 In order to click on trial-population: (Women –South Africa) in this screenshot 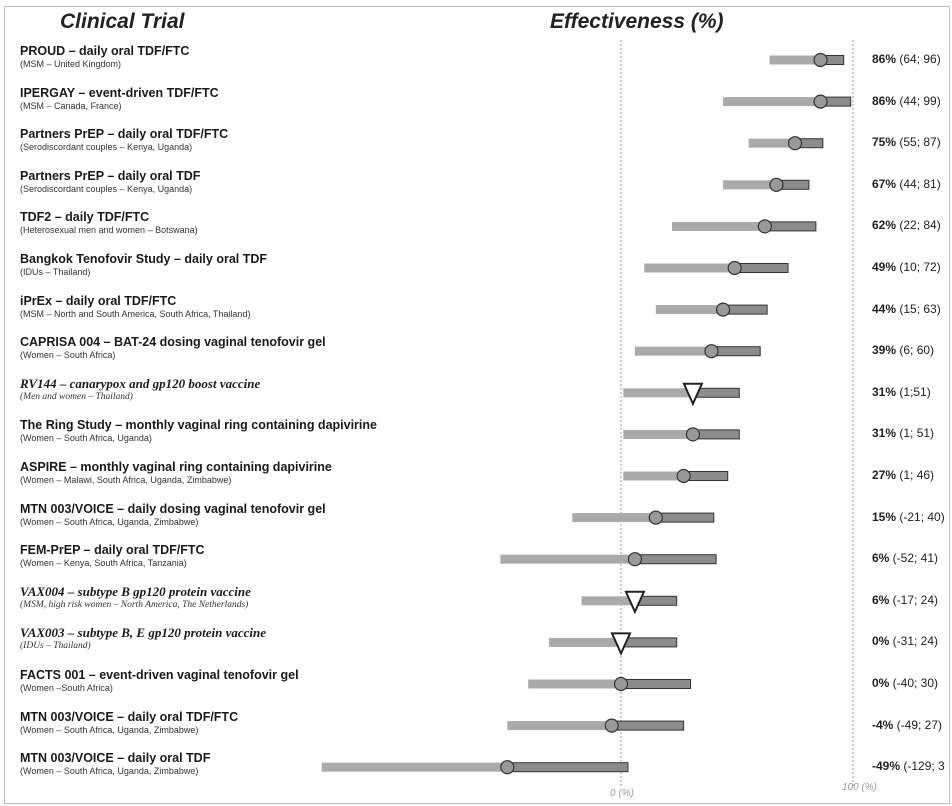, I will do `click(66, 688)`.